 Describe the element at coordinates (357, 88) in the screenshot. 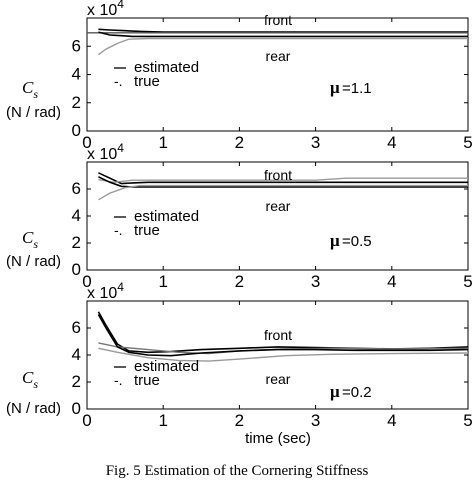

I see `mu-value: =1.1` at that location.